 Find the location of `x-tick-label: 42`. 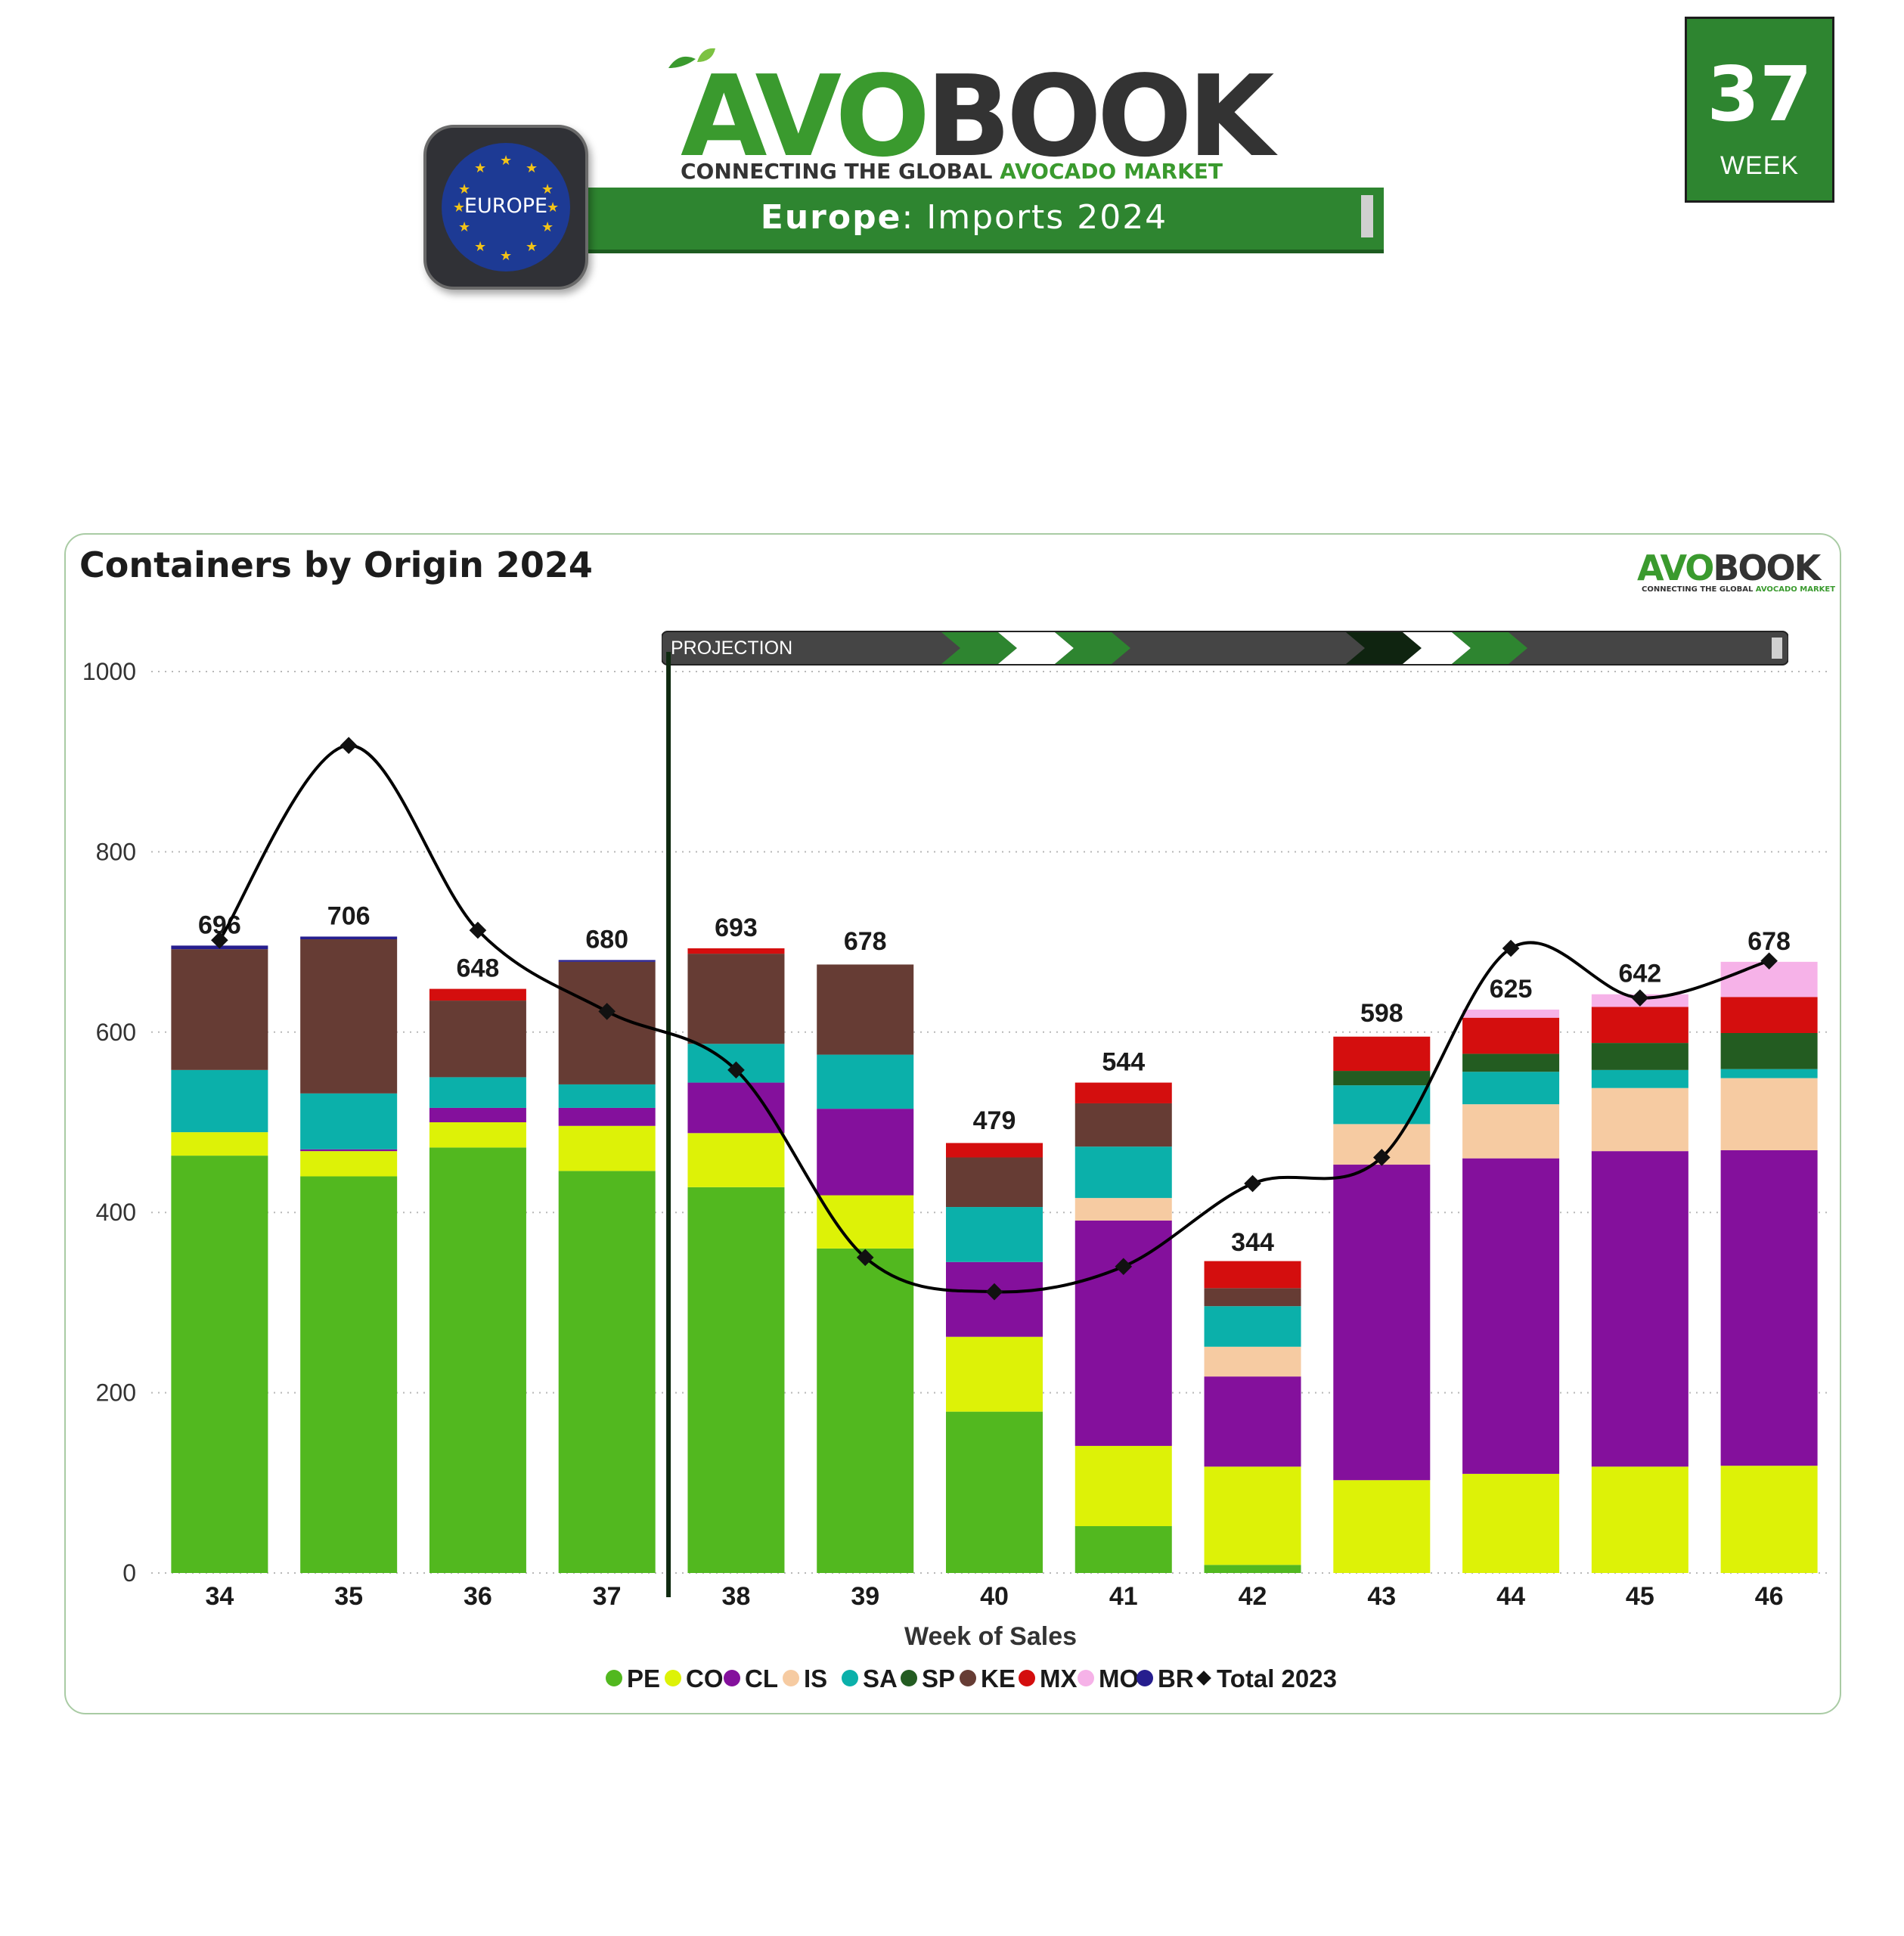

x-tick-label: 42 is located at coordinates (1253, 1596).